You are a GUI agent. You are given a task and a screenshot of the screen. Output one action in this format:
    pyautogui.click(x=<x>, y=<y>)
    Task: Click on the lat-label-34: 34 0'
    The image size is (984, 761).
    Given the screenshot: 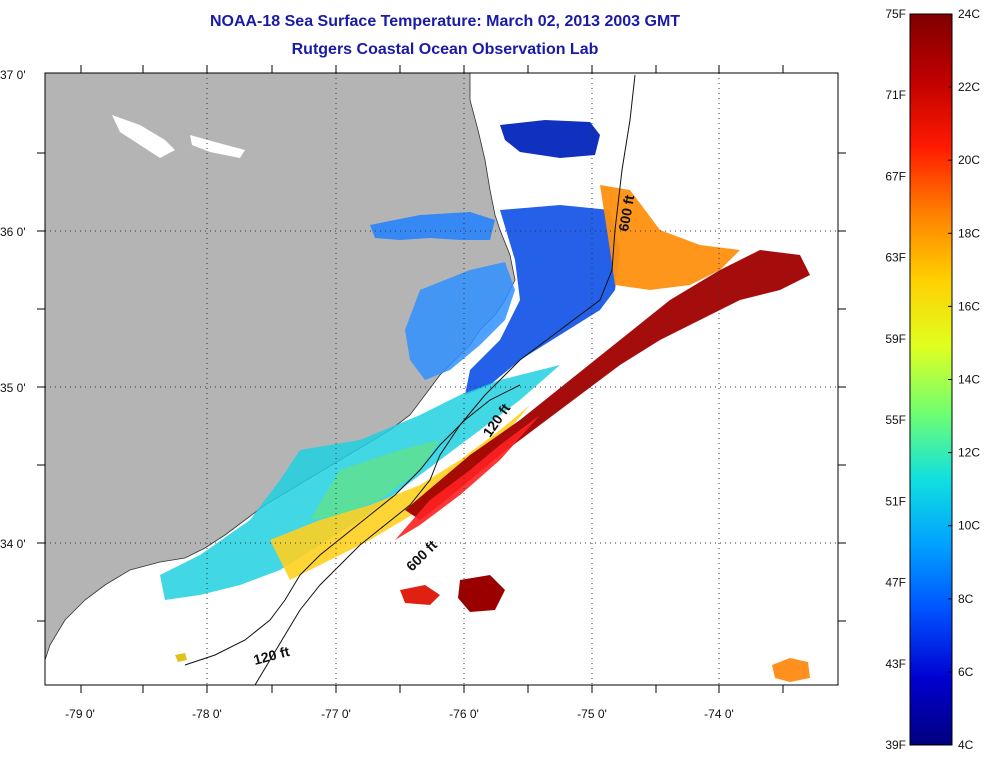 What is the action you would take?
    pyautogui.click(x=13, y=544)
    